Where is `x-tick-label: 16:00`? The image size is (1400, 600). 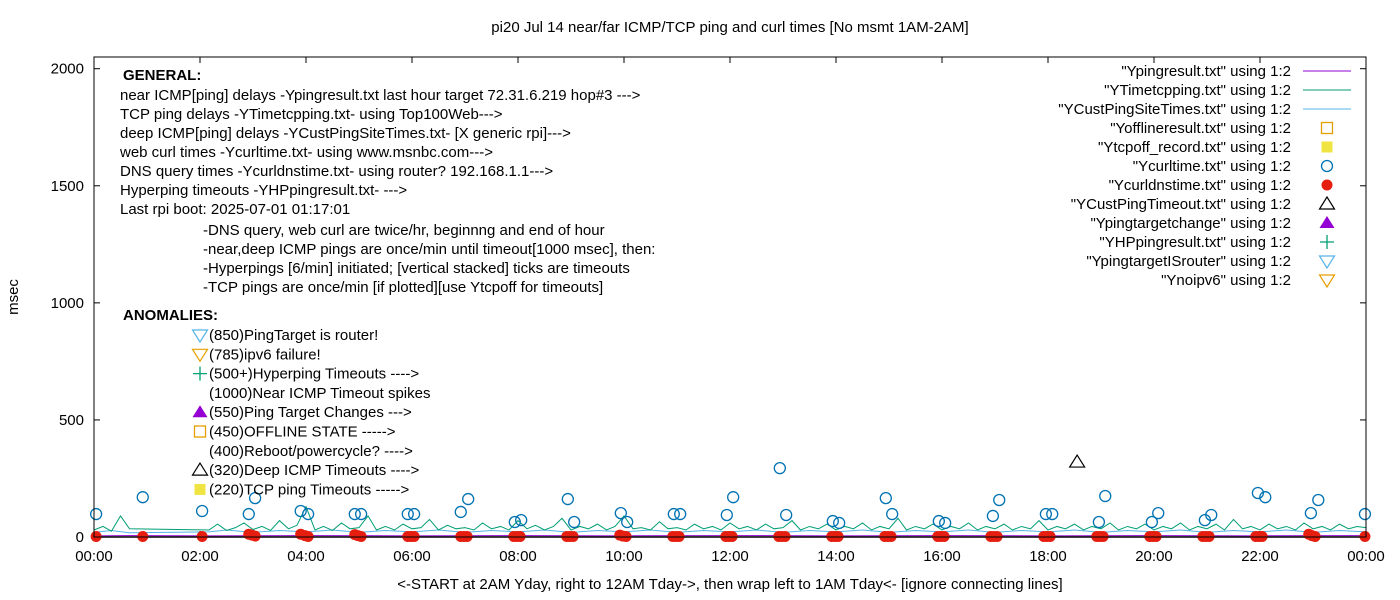 x-tick-label: 16:00 is located at coordinates (942, 556).